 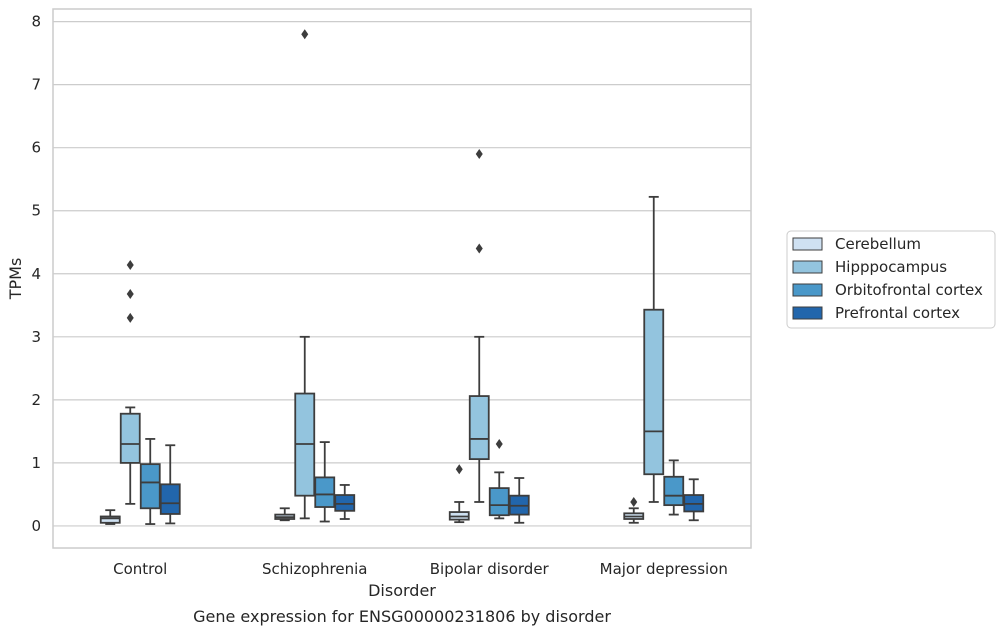 I want to click on x-axis-label: Disorder, so click(x=402, y=590).